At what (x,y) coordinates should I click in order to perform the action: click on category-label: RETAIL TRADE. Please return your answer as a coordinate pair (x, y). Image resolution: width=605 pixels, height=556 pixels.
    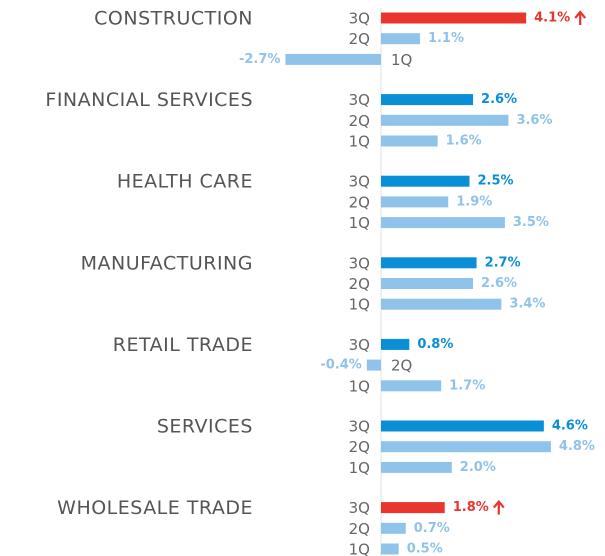
    Looking at the image, I should click on (183, 345).